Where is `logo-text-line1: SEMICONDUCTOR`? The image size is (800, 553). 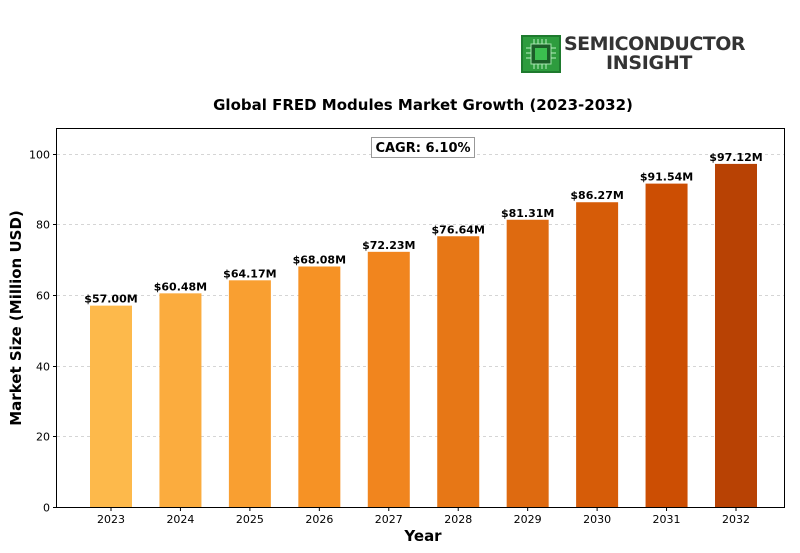 logo-text-line1: SEMICONDUCTOR is located at coordinates (655, 44).